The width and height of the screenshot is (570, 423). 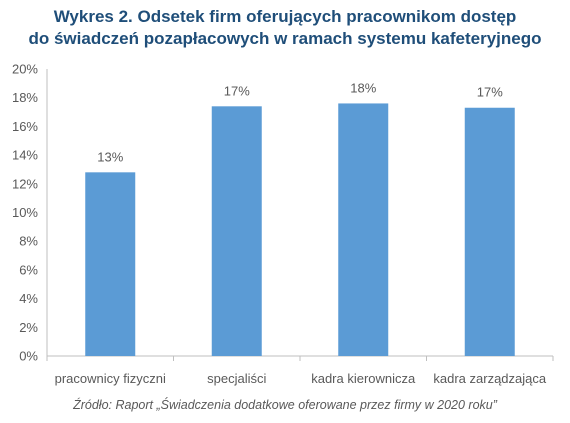 What do you see at coordinates (363, 378) in the screenshot?
I see `category-label: kadra kierownicza` at bounding box center [363, 378].